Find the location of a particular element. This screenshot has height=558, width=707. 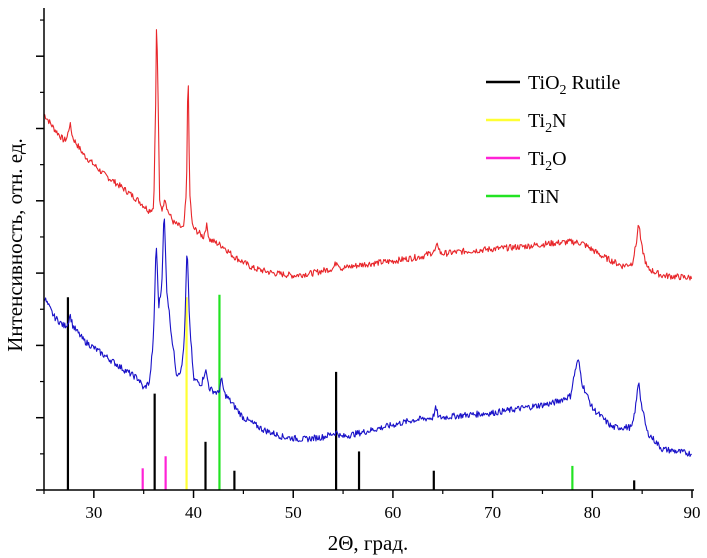

x-tick-label: 60 is located at coordinates (392, 512).